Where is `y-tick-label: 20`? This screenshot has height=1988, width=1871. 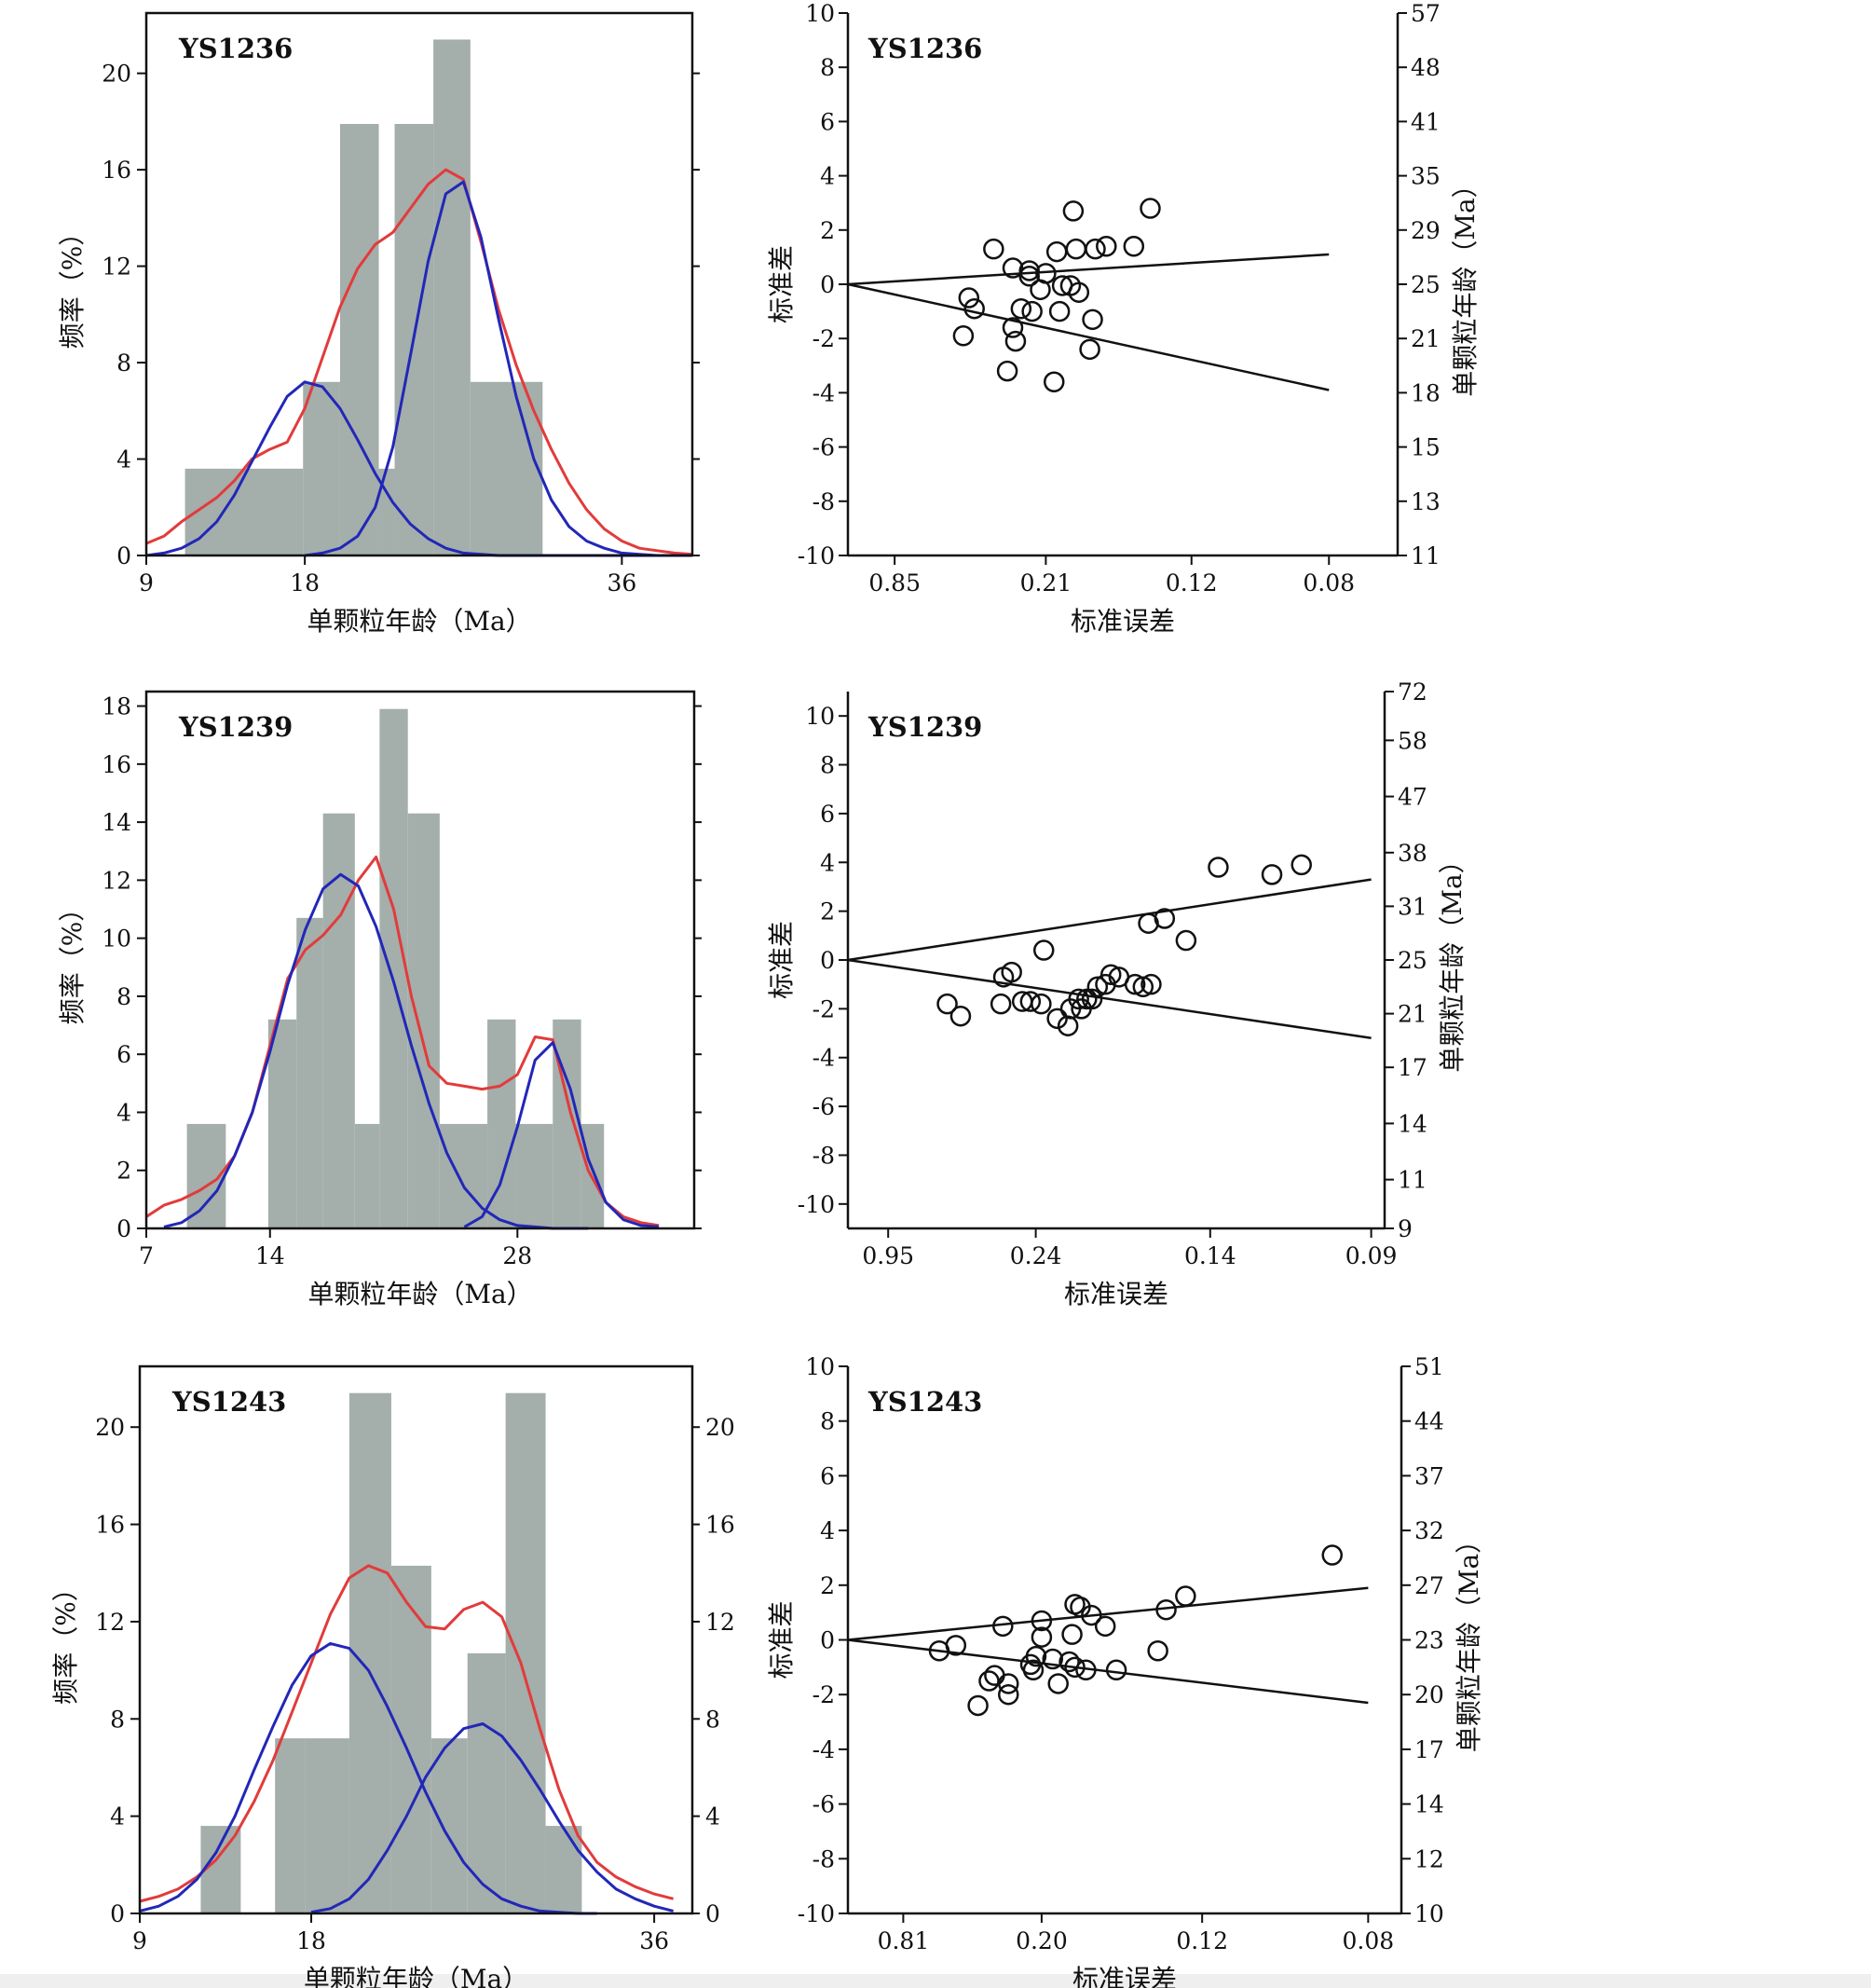 y-tick-label: 20 is located at coordinates (116, 74).